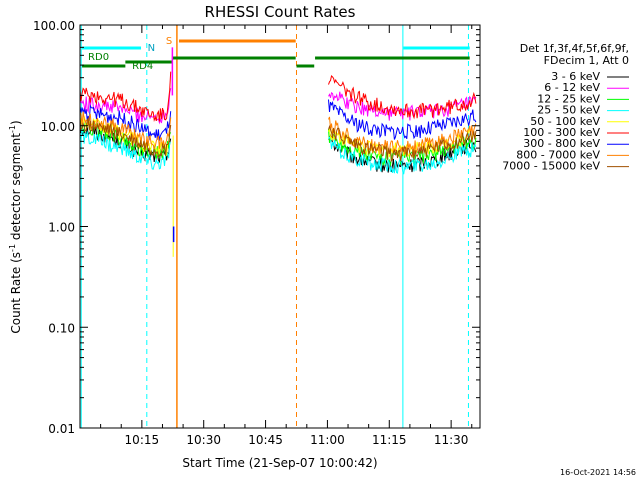 This screenshot has width=640, height=480. I want to click on rd0-label: RD0, so click(98, 57).